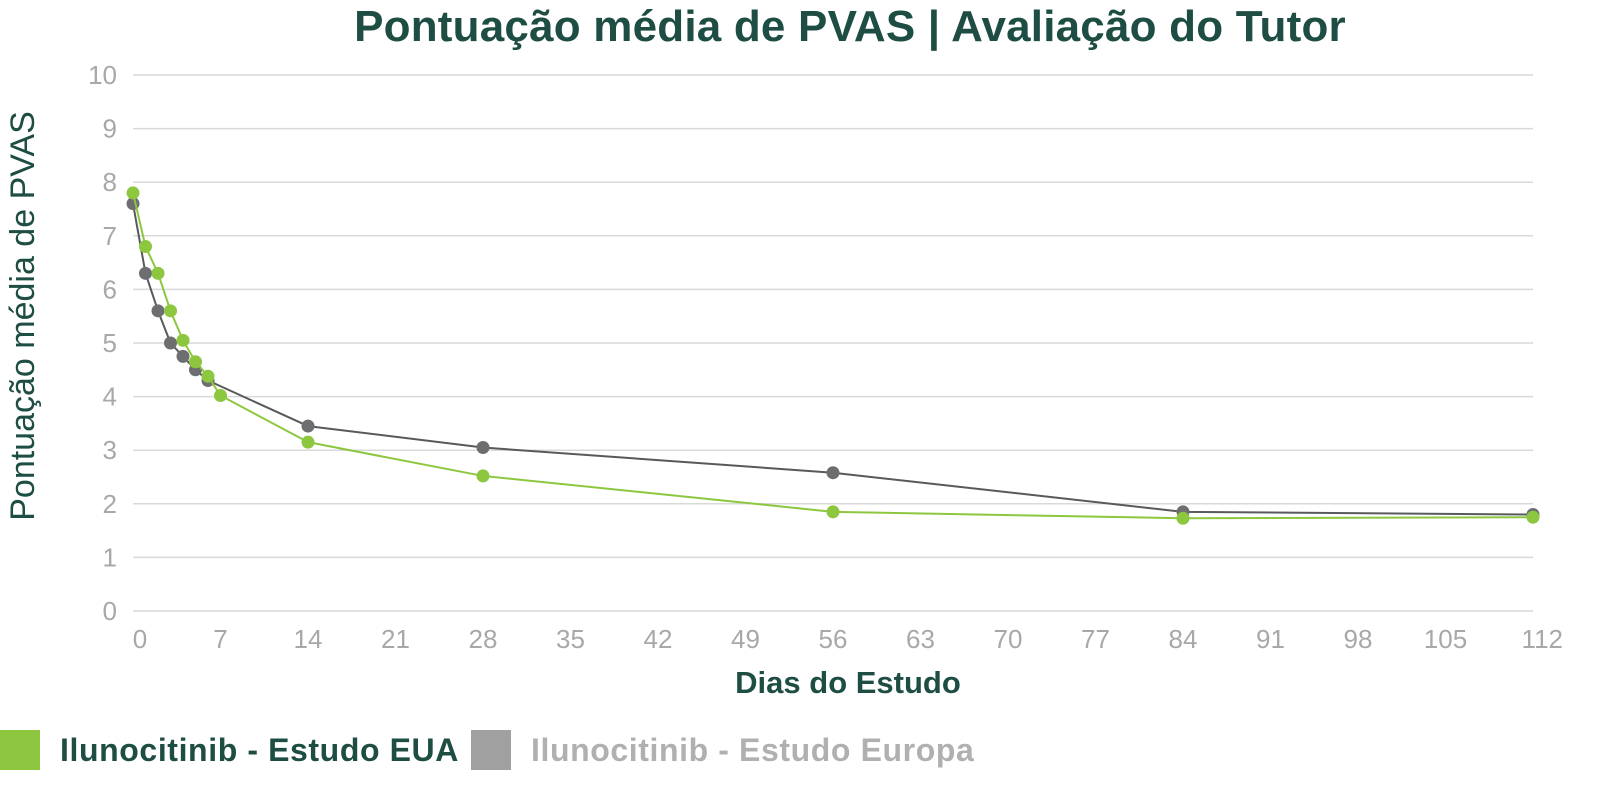 Image resolution: width=1600 pixels, height=789 pixels. What do you see at coordinates (23, 316) in the screenshot?
I see `y-axis-title: Pontuação média de PVAS` at bounding box center [23, 316].